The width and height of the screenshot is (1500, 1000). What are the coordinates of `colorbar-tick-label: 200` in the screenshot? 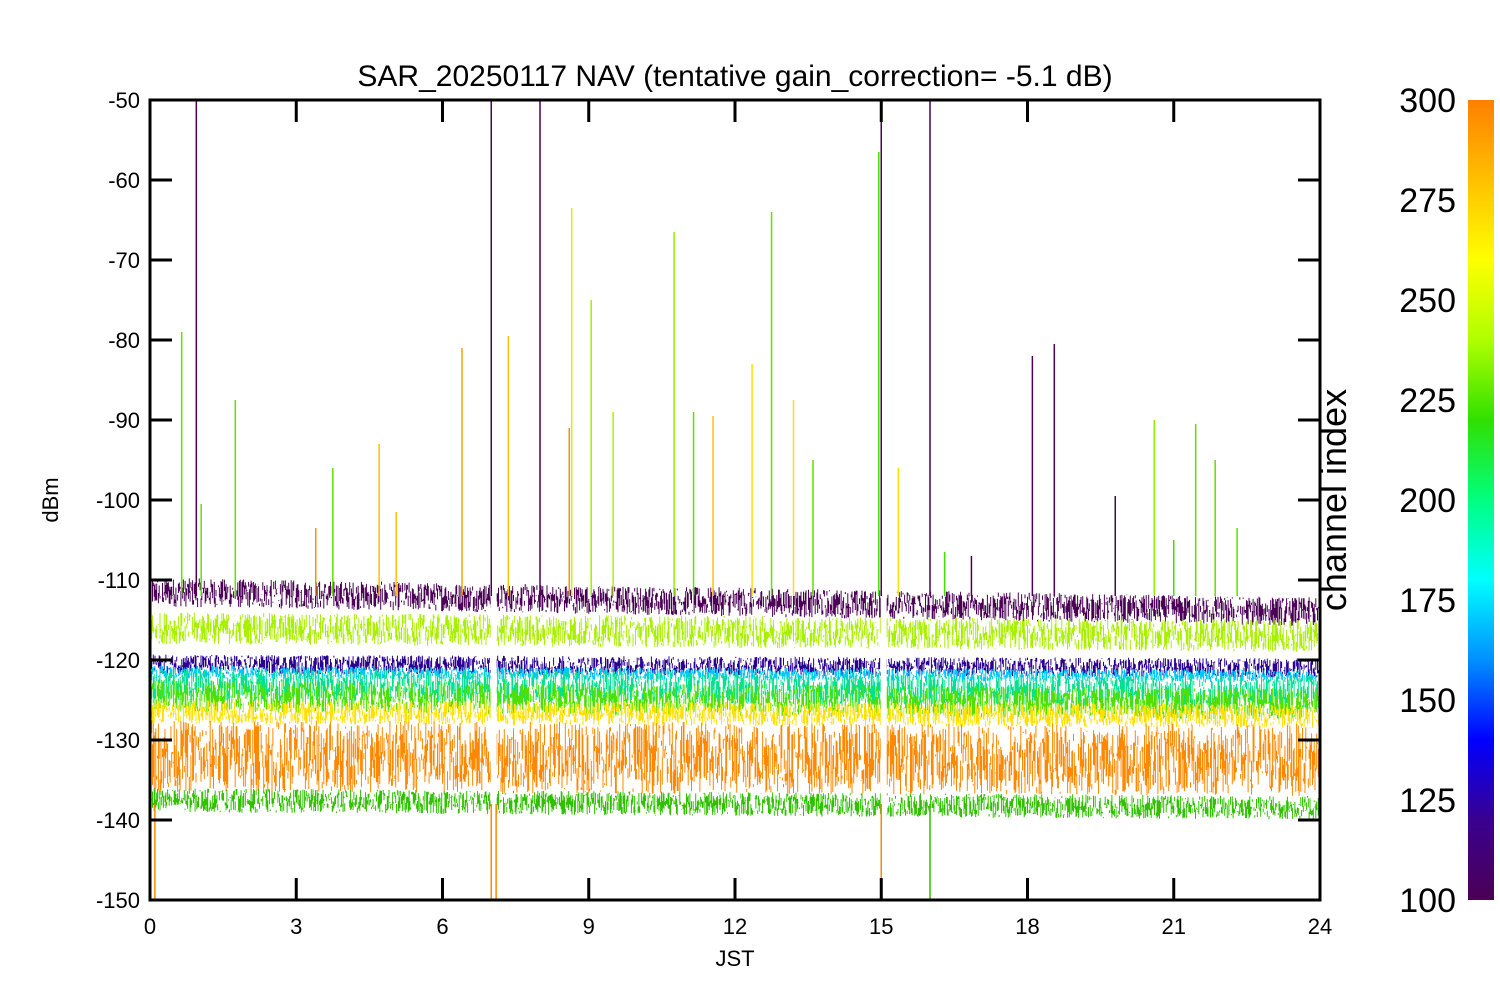 It's located at (1427, 501).